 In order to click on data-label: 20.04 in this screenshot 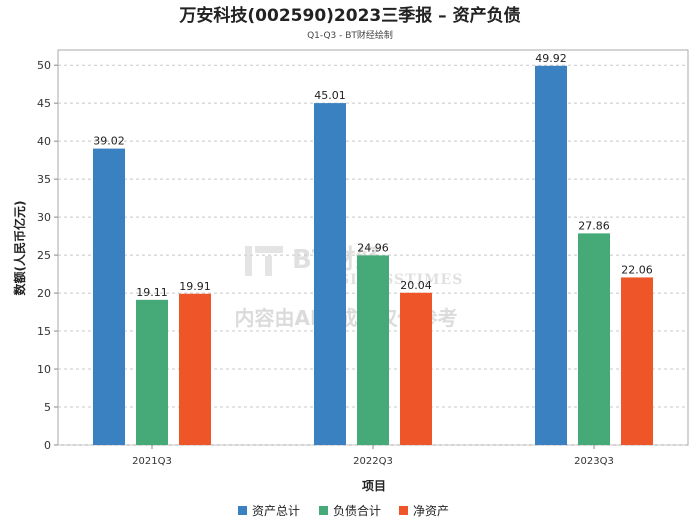, I will do `click(416, 285)`.